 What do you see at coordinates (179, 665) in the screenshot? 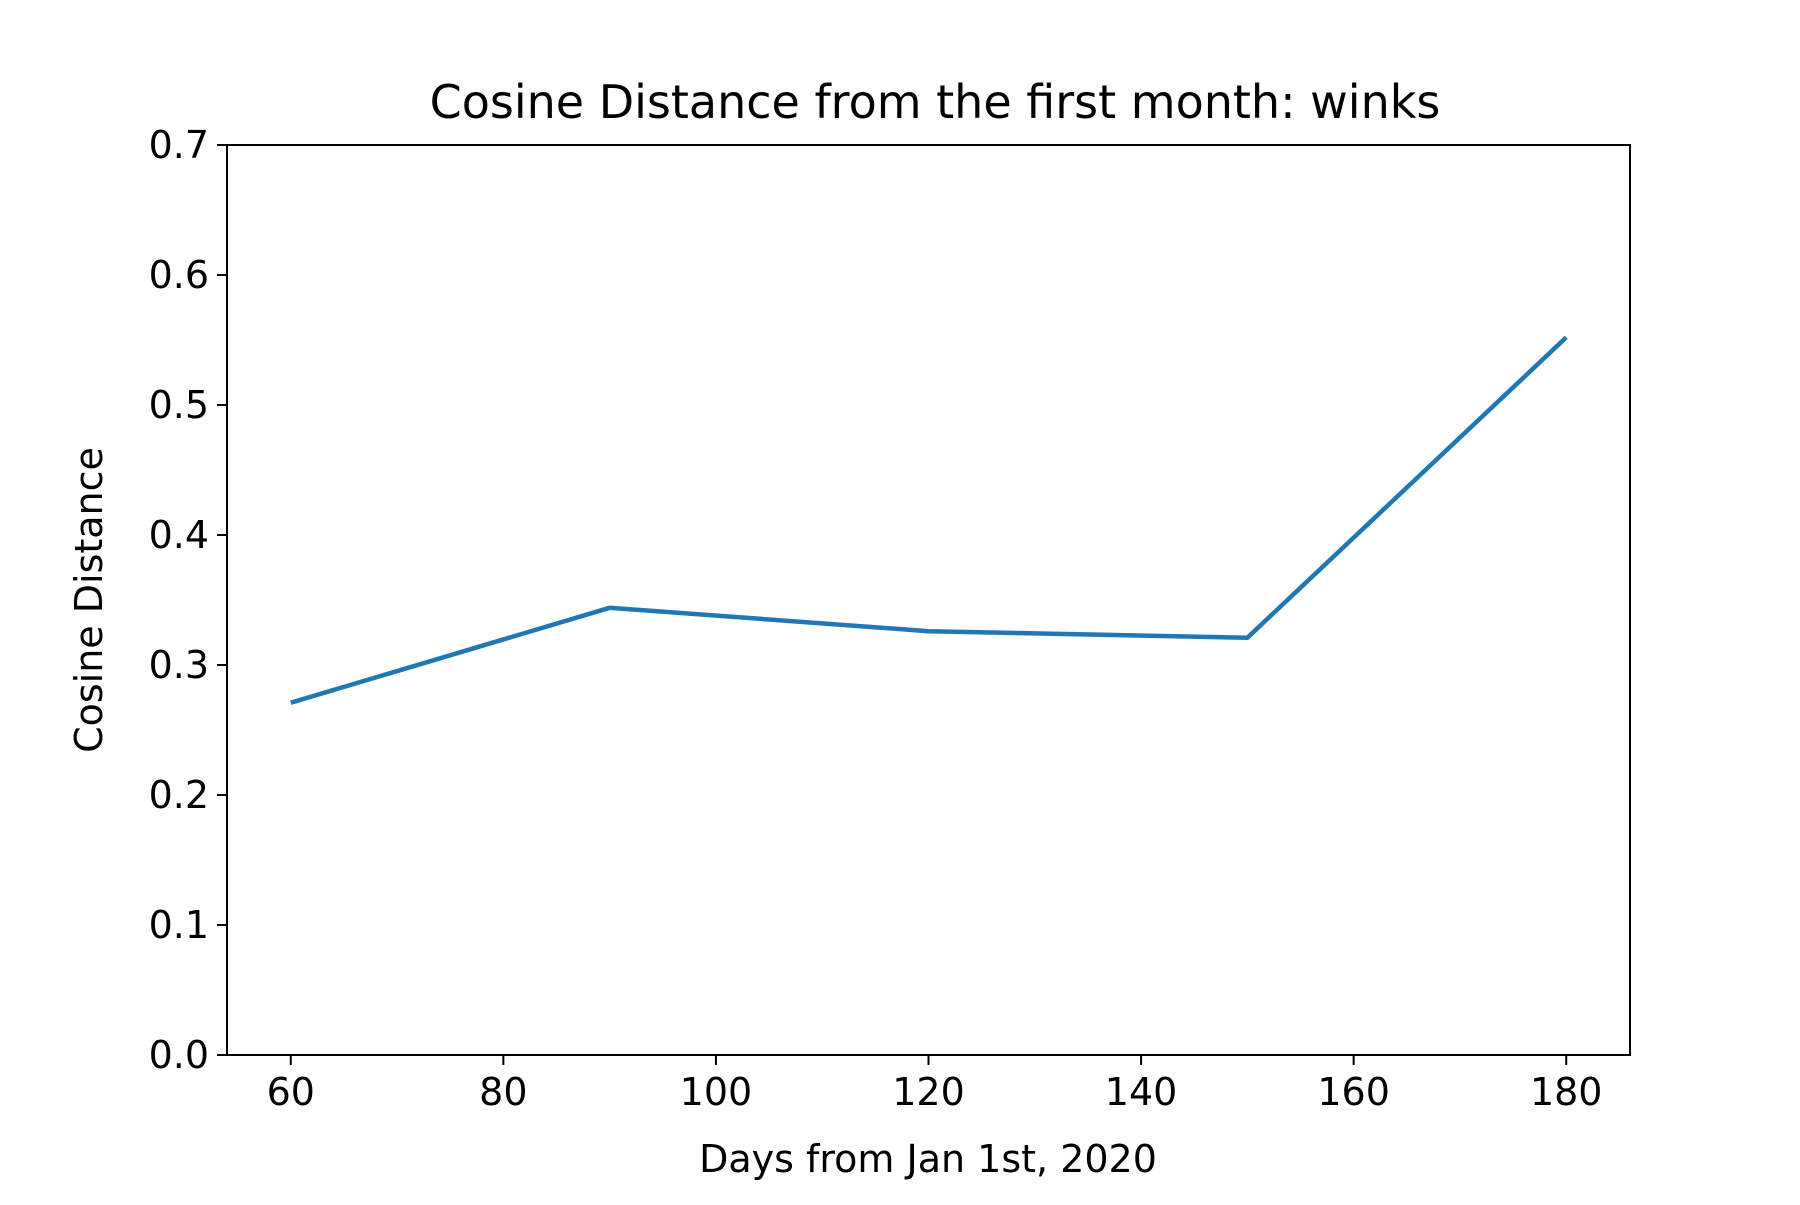
I see `y-tick-label: 0.3` at bounding box center [179, 665].